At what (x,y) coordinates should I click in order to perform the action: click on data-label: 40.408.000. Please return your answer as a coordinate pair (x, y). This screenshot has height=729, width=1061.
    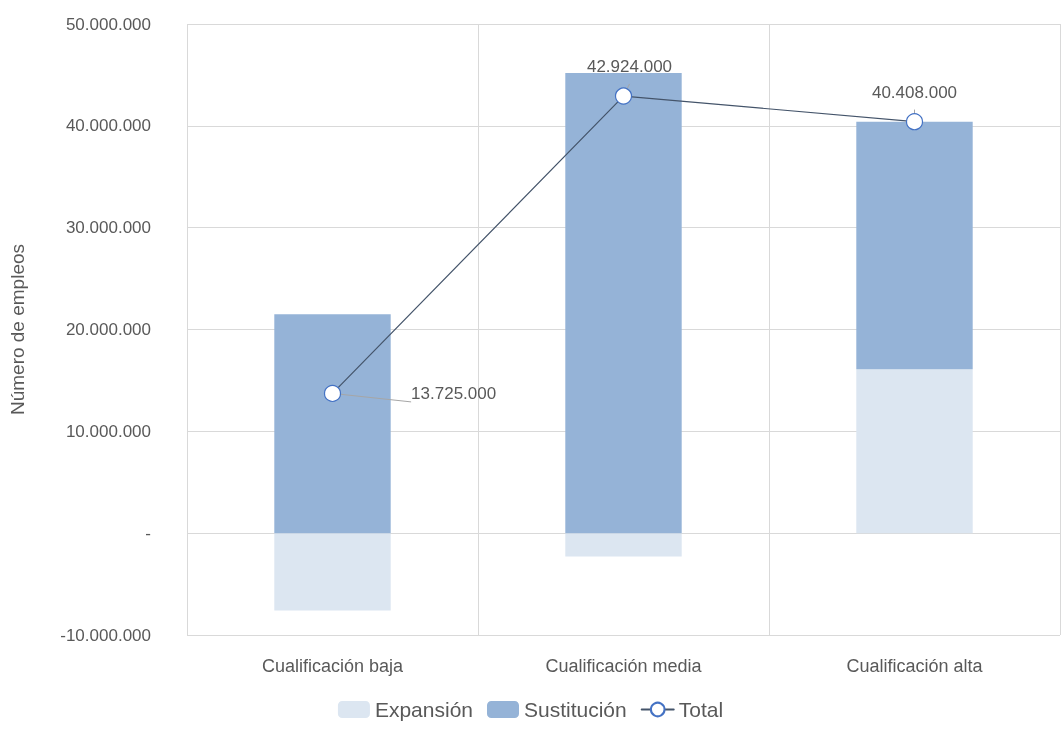
    Looking at the image, I should click on (914, 93).